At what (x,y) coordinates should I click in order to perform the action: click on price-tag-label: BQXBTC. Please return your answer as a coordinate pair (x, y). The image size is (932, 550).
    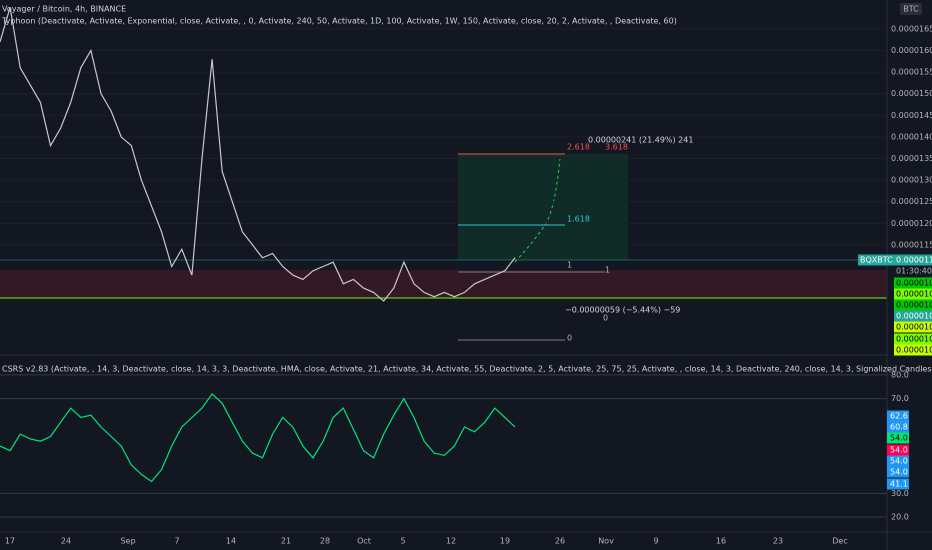
    Looking at the image, I should click on (876, 260).